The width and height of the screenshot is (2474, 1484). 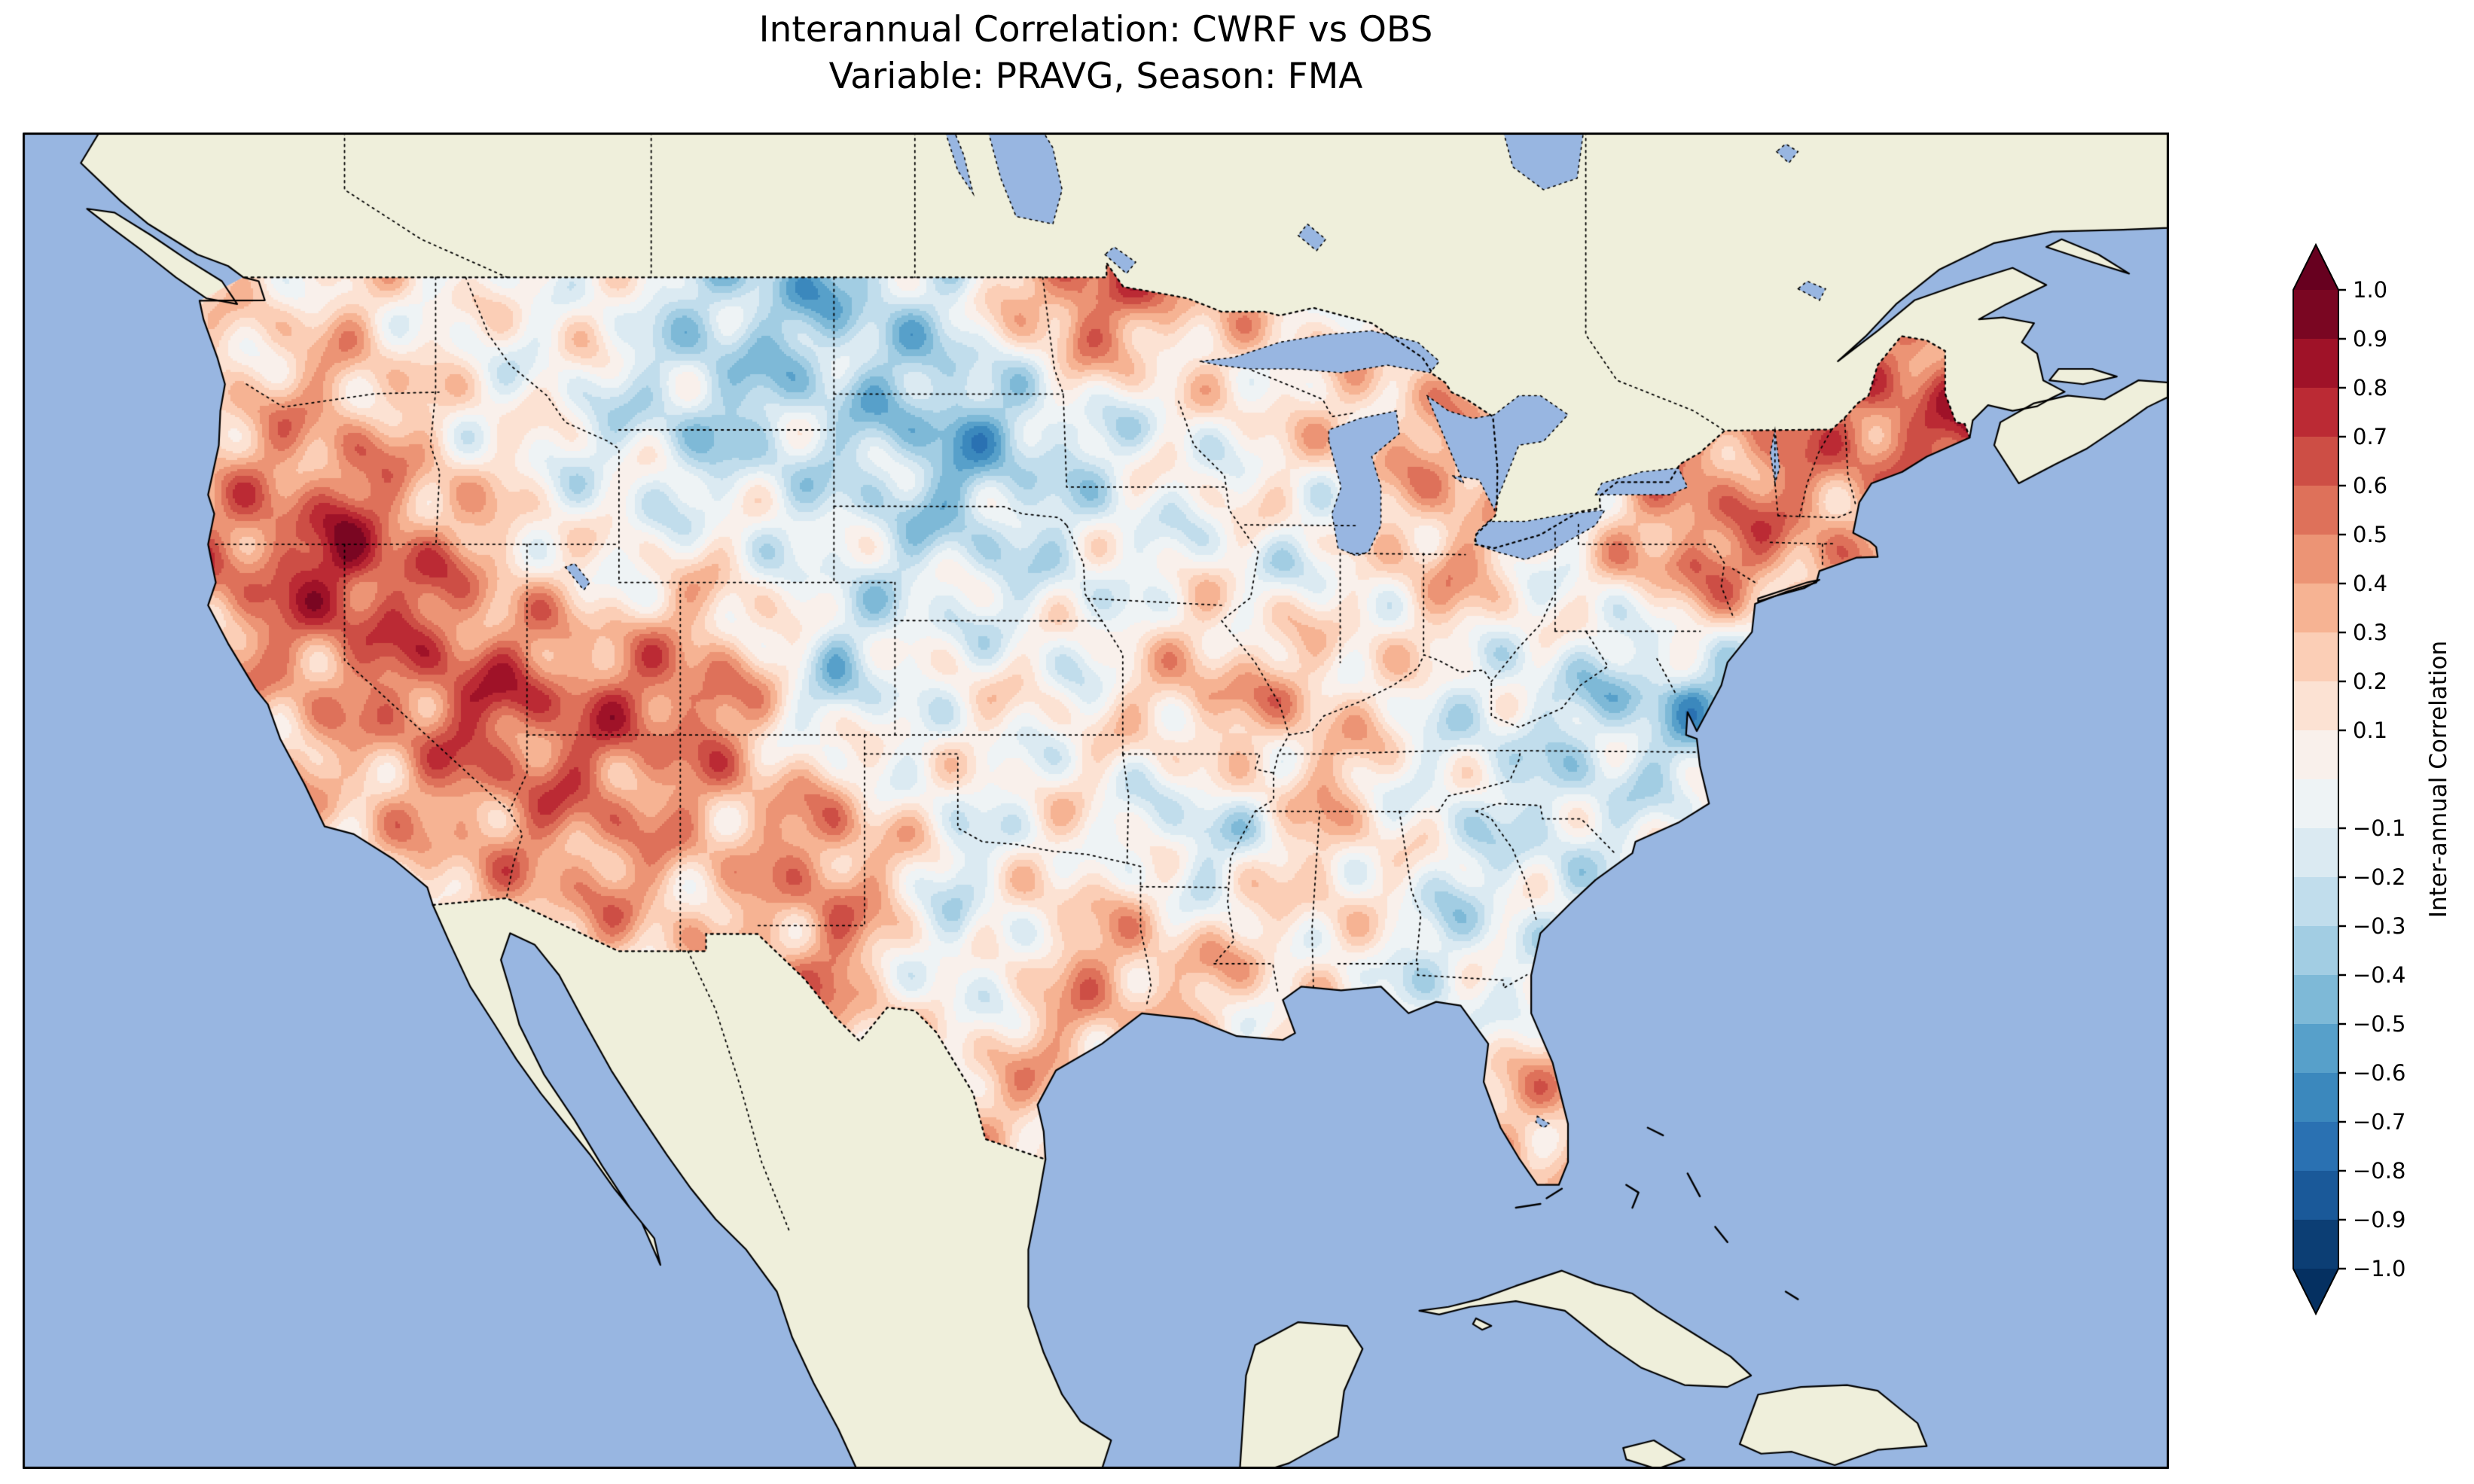 I want to click on colorbar-tick-label: −0.9, so click(x=2379, y=1220).